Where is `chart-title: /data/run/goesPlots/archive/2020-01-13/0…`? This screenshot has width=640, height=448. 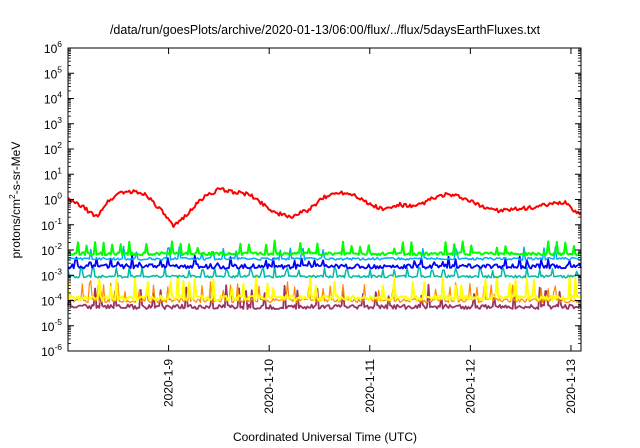 chart-title: /data/run/goesPlots/archive/2020-01-13/0… is located at coordinates (325, 30).